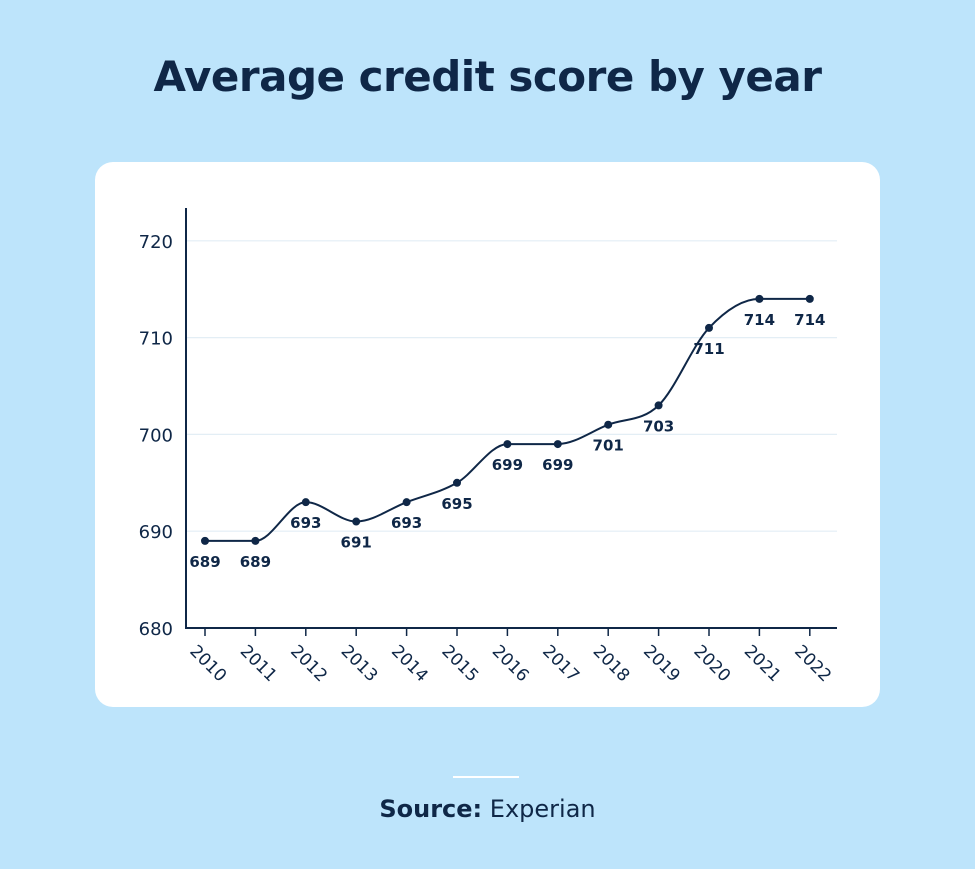  Describe the element at coordinates (456, 504) in the screenshot. I see `data-label: 695` at that location.